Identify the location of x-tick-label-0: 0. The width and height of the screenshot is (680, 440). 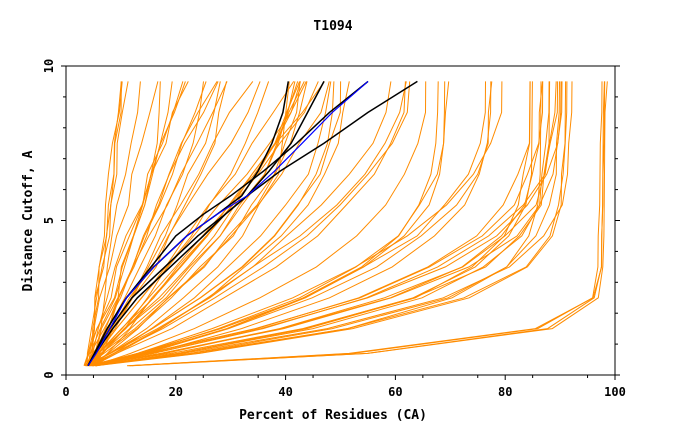
(65, 392).